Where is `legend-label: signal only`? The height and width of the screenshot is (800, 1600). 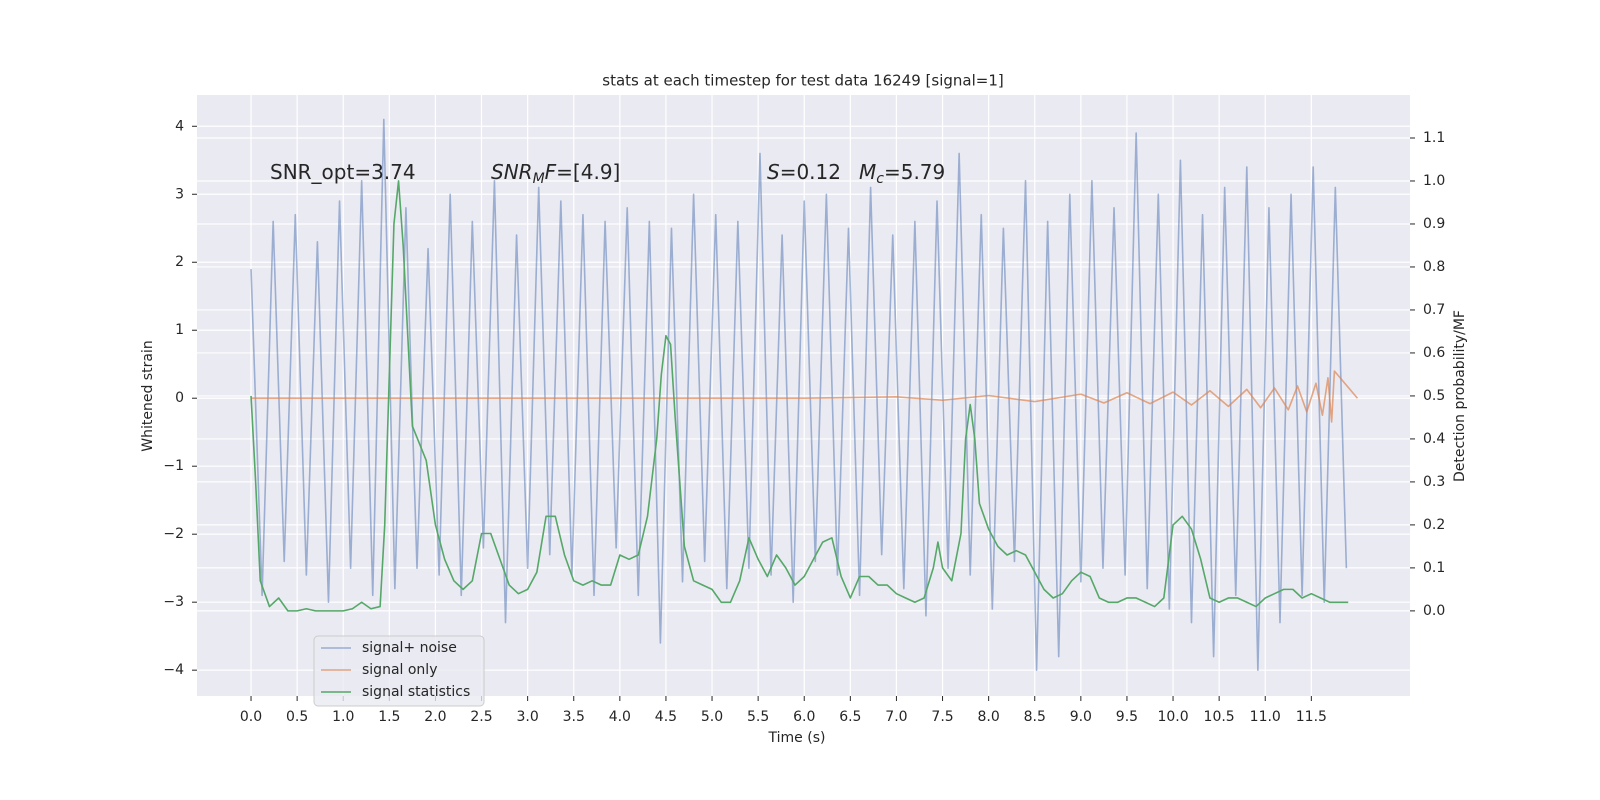
legend-label: signal only is located at coordinates (399, 670).